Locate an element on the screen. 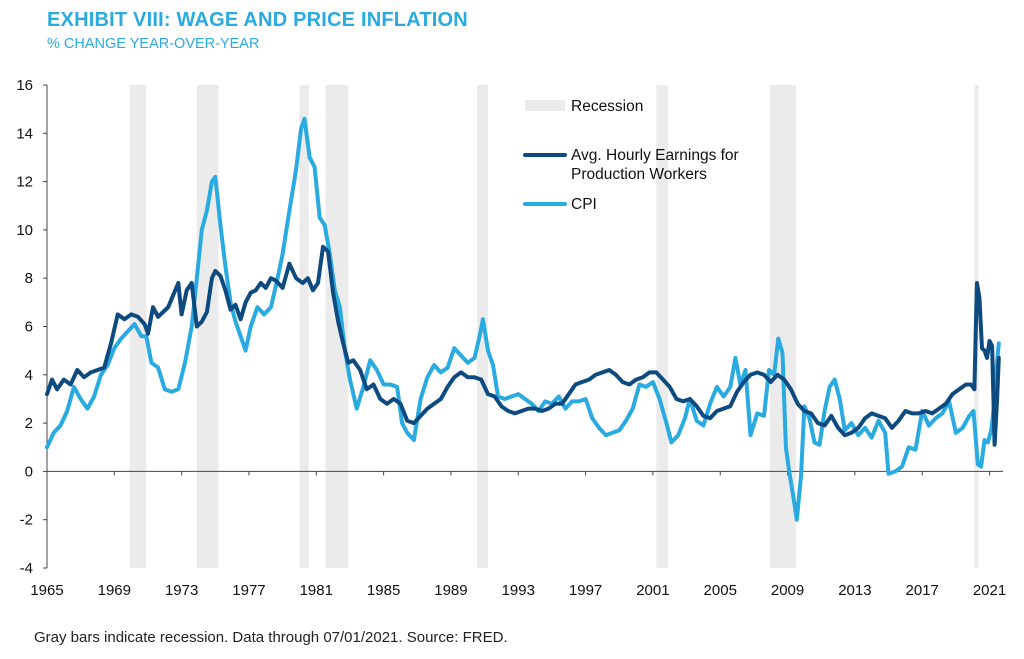 The width and height of the screenshot is (1024, 659). x-tick-label: 1989 is located at coordinates (450, 590).